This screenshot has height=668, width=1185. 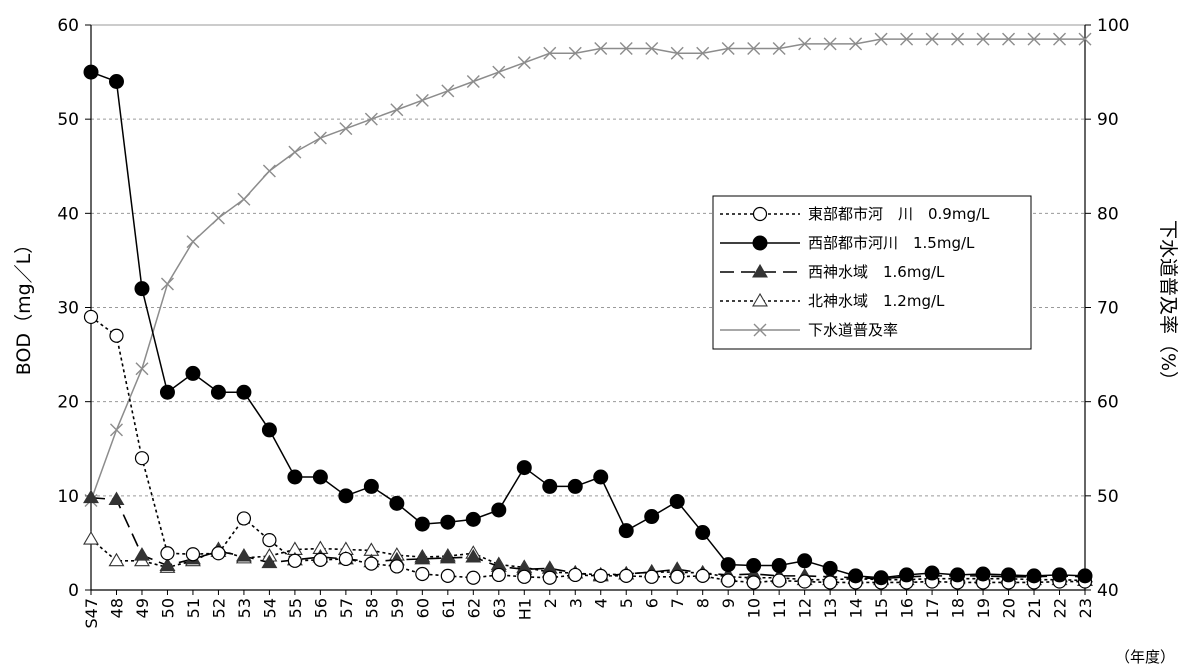 I want to click on x-tick-label: 48, so click(x=116, y=608).